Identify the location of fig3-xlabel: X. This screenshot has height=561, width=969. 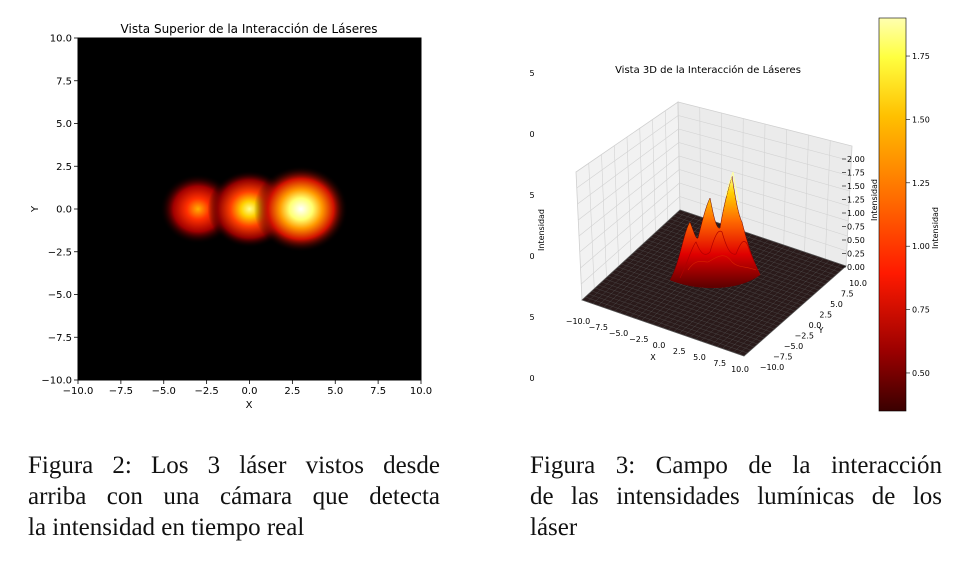
(653, 357).